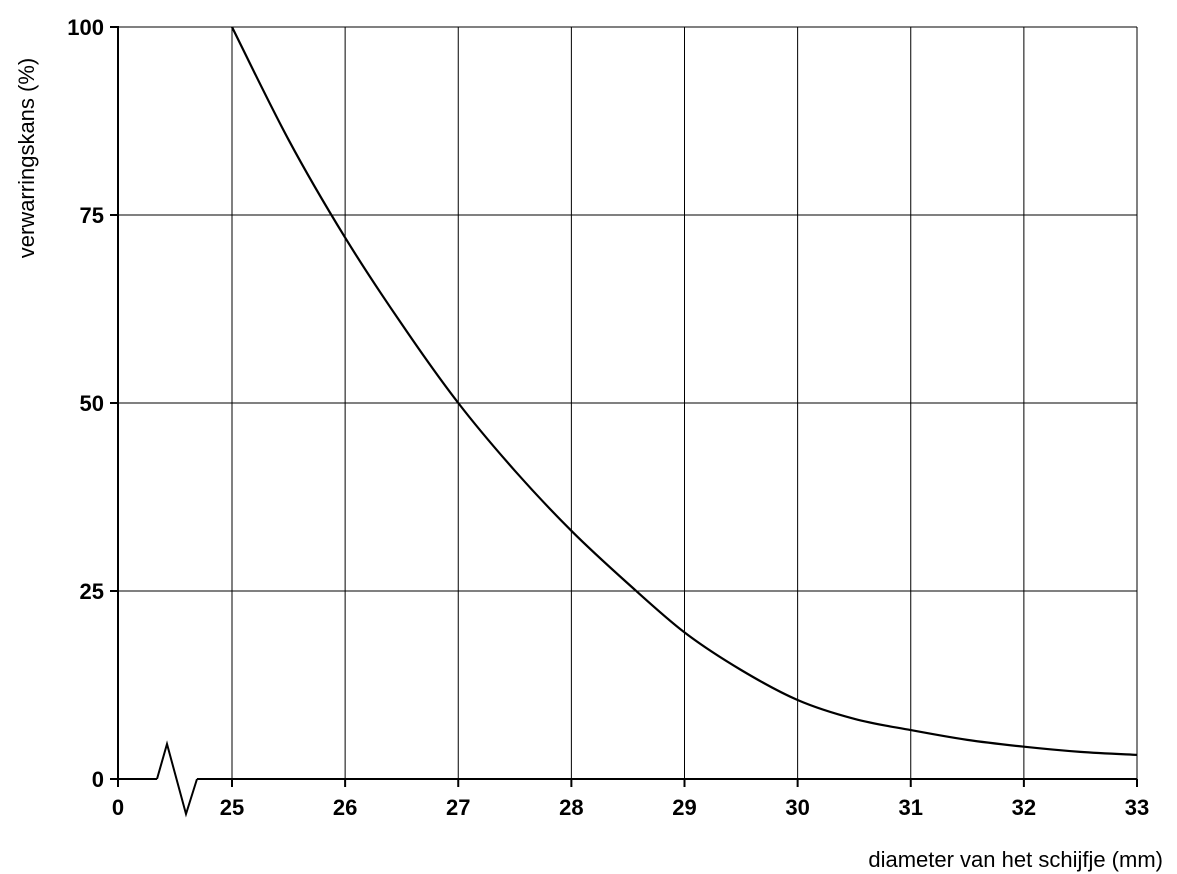 This screenshot has height=874, width=1177. What do you see at coordinates (458, 807) in the screenshot?
I see `x-tick-label-27: 27` at bounding box center [458, 807].